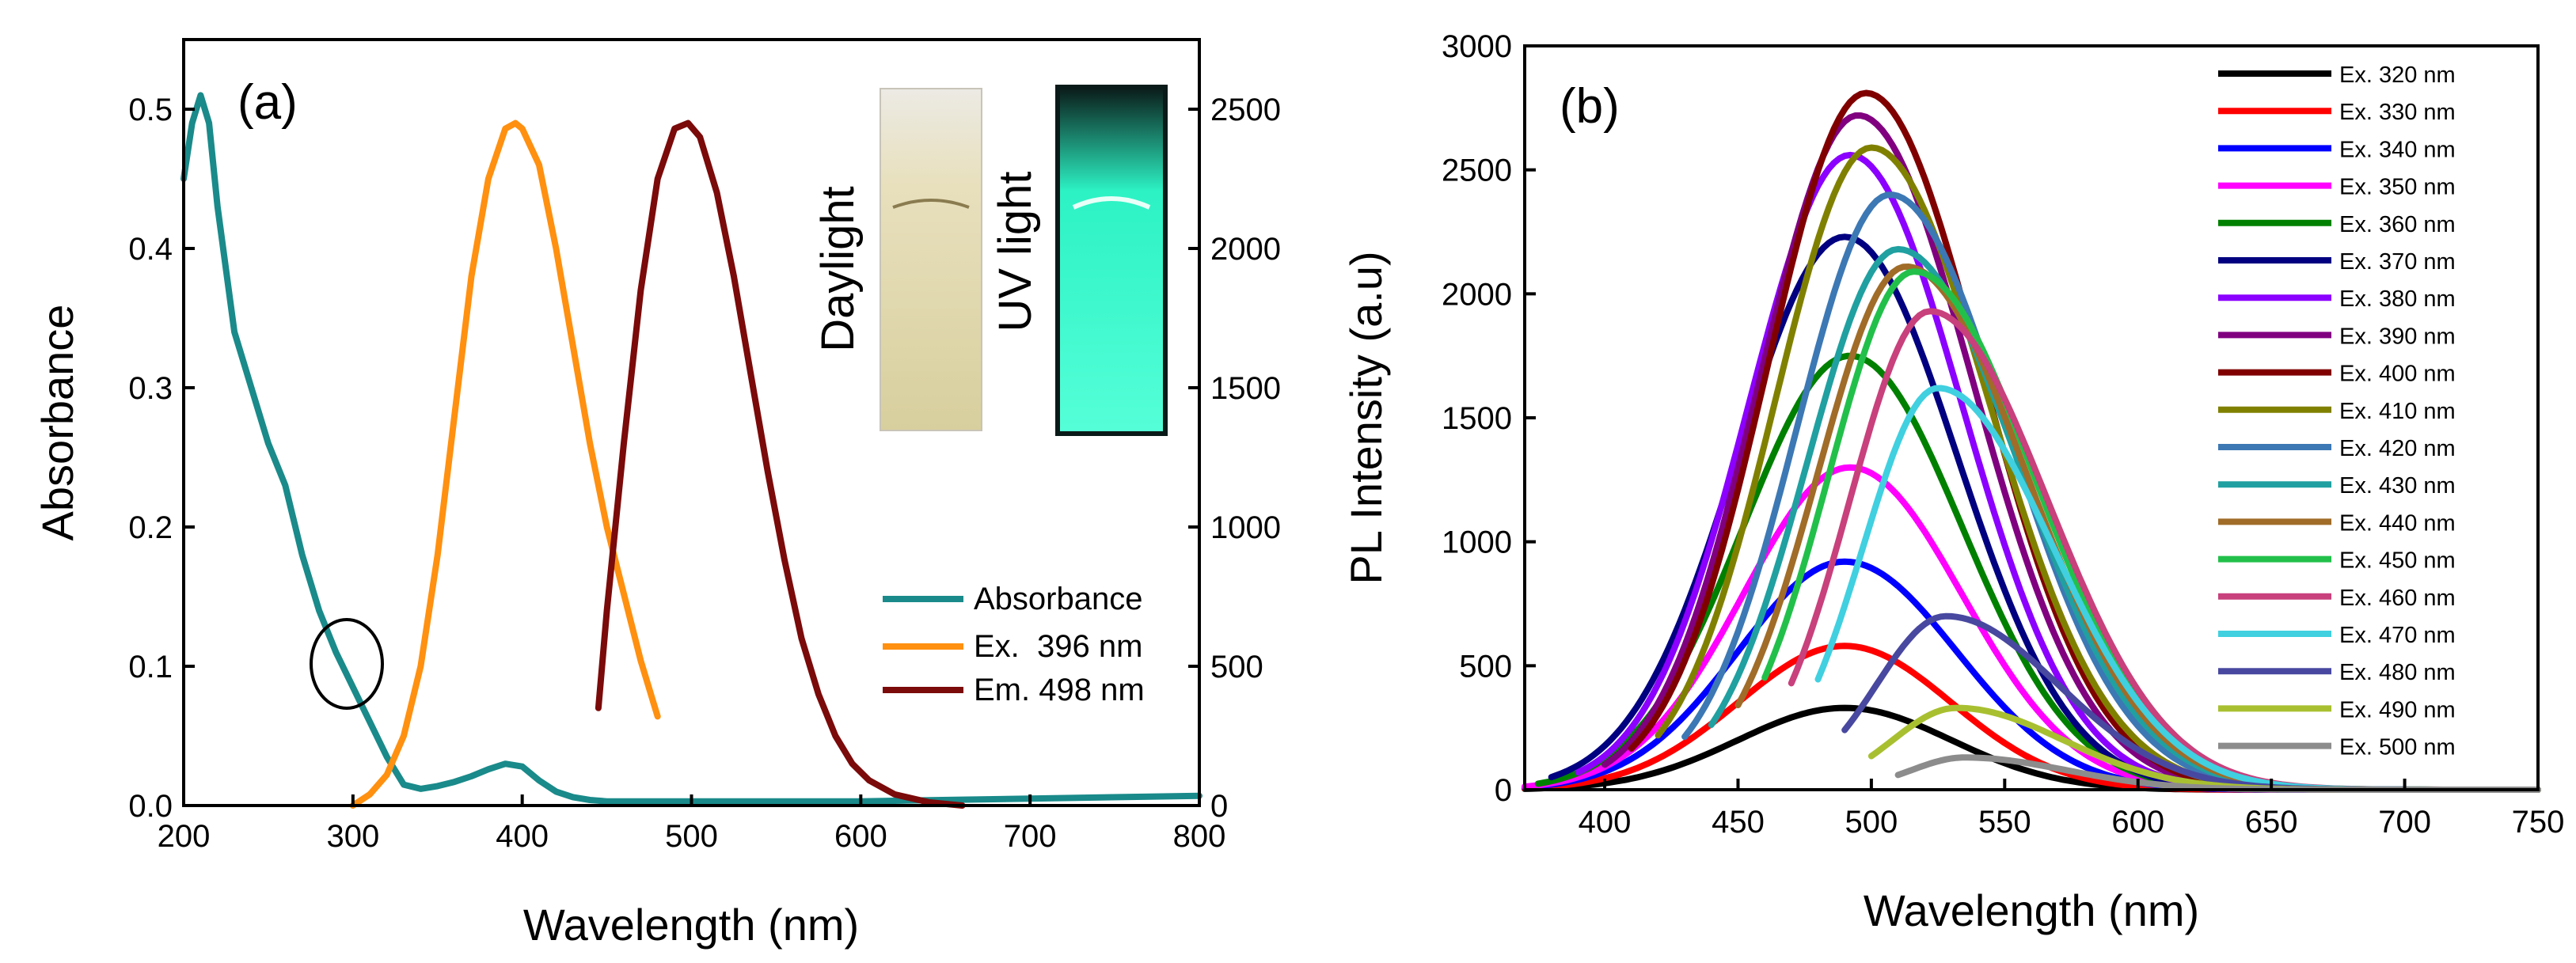 This screenshot has width=2576, height=963. I want to click on legend-label-ex-440-nm: Ex. 440 nm, so click(2397, 523).